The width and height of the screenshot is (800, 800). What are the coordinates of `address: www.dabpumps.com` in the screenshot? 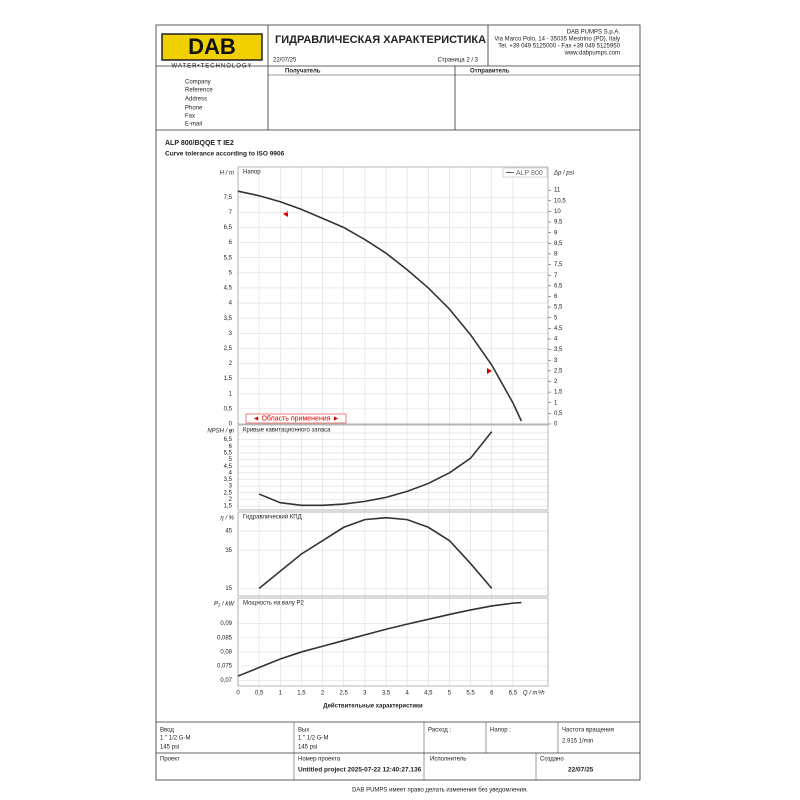 It's located at (592, 54).